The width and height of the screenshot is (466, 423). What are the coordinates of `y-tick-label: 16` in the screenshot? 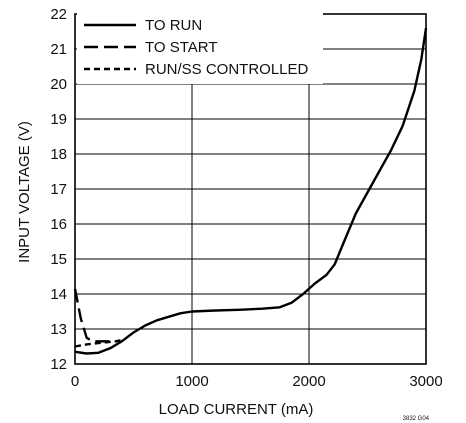 It's located at (58, 224).